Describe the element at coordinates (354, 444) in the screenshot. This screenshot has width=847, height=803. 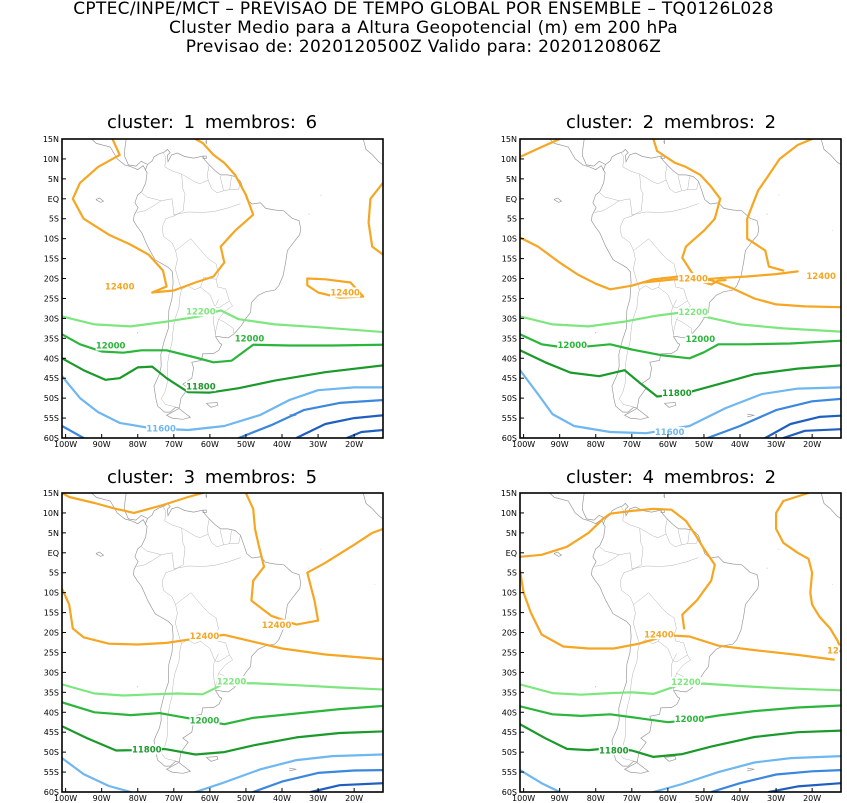
I see `lon-tick-label: 20W` at that location.